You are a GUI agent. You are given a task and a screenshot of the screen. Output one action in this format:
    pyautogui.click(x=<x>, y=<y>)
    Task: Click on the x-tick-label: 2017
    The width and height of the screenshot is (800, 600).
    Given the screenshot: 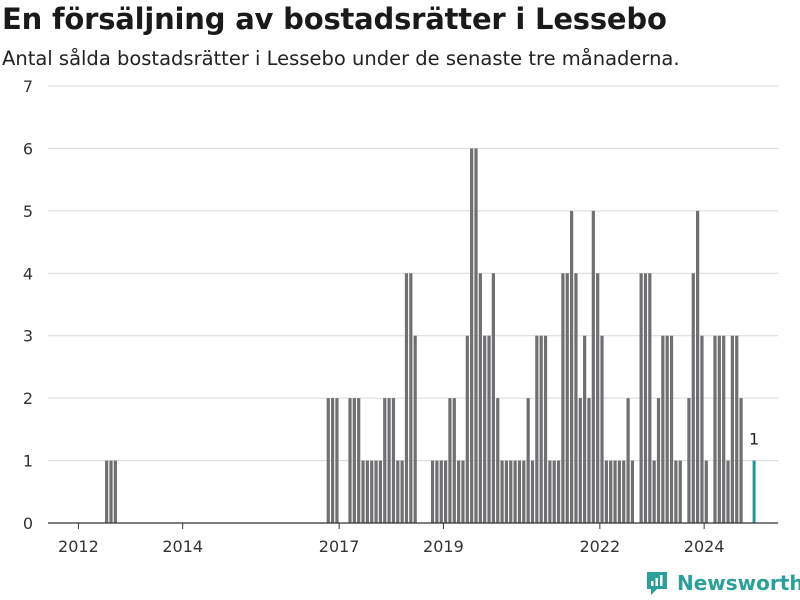 What is the action you would take?
    pyautogui.click(x=339, y=546)
    